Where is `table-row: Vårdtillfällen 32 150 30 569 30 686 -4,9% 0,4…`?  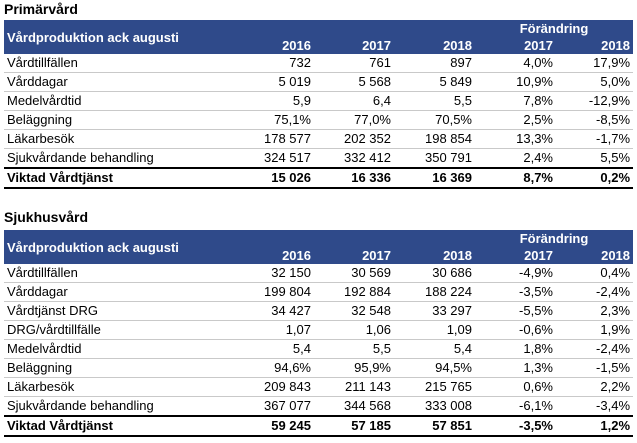 table-row: Vårdtillfällen 32 150 30 569 30 686 -4,9% 0,4… is located at coordinates (319, 273).